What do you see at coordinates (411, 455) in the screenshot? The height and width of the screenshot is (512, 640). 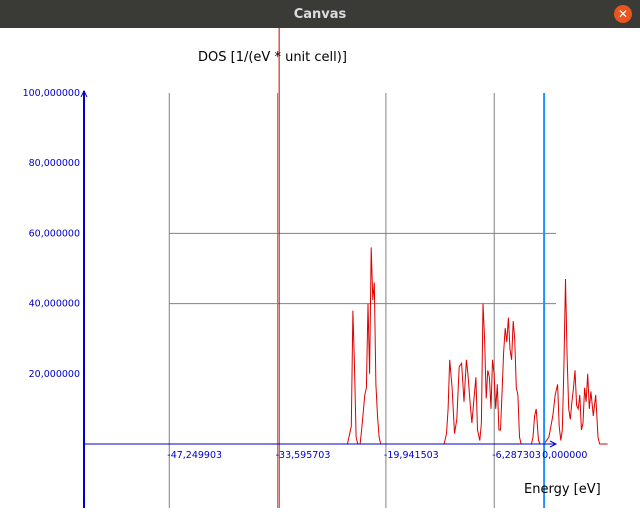 I see `x-tick-label: -19,941503` at bounding box center [411, 455].